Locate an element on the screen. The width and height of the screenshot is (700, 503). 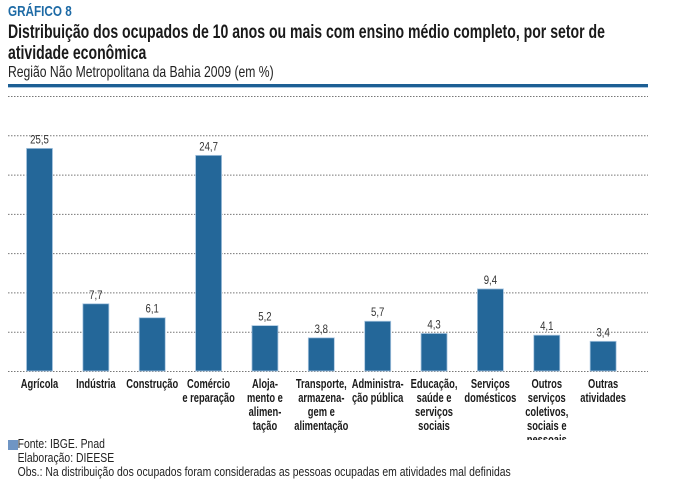
chart-kicker: GRÁFICO 8 is located at coordinates (49, 11).